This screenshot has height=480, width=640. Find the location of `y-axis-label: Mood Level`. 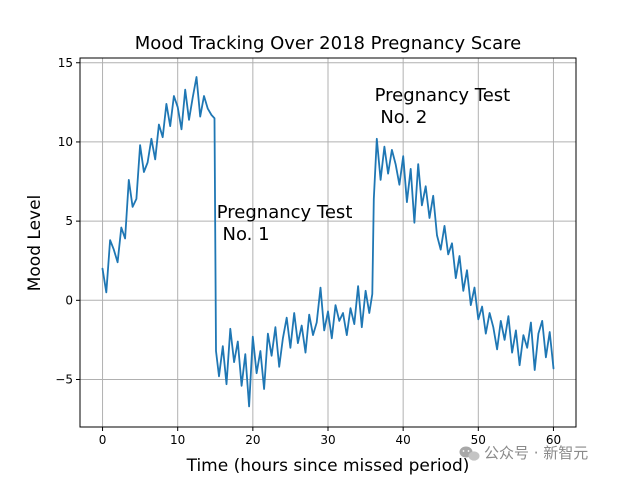

y-axis-label: Mood Level is located at coordinates (35, 243).